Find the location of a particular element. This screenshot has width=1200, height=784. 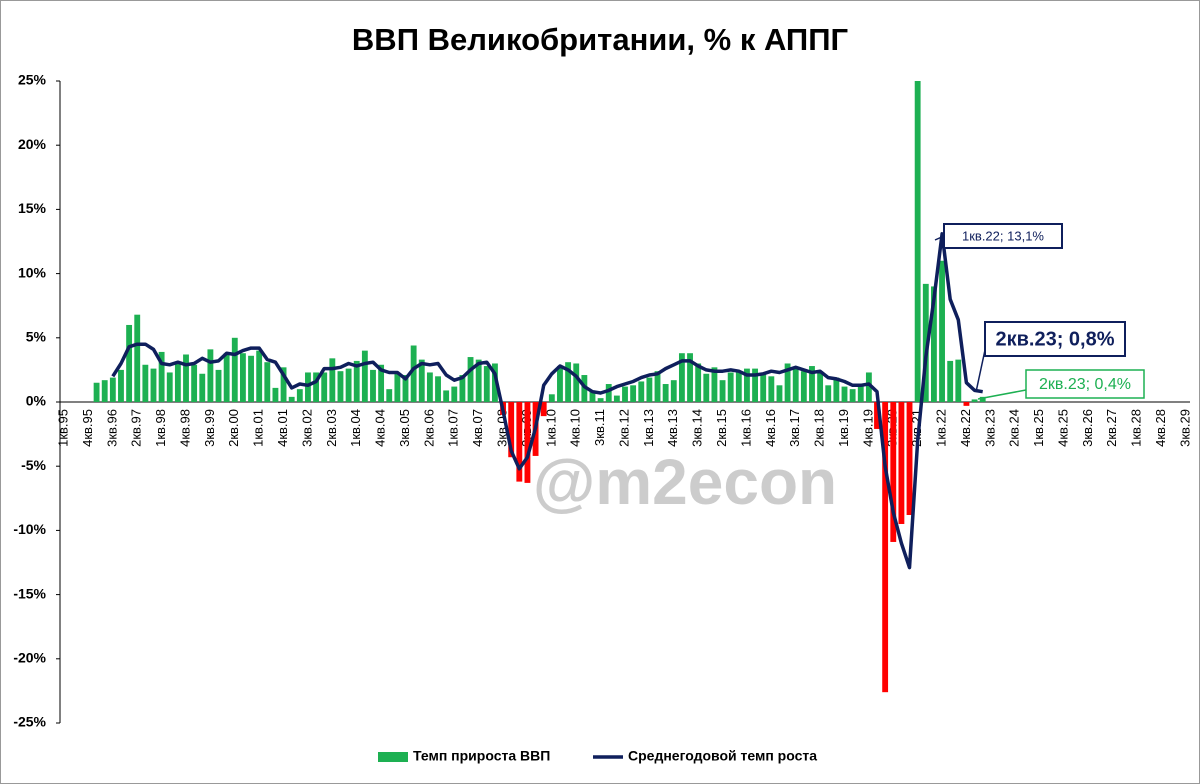

x-tick-label: 2кв.00 is located at coordinates (233, 428).